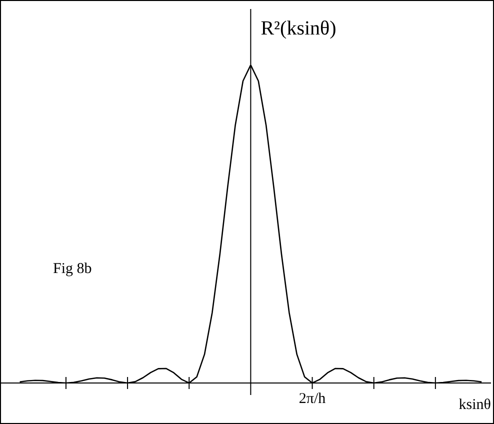  I want to click on y-axis-title: R²(ksinθ), so click(298, 28).